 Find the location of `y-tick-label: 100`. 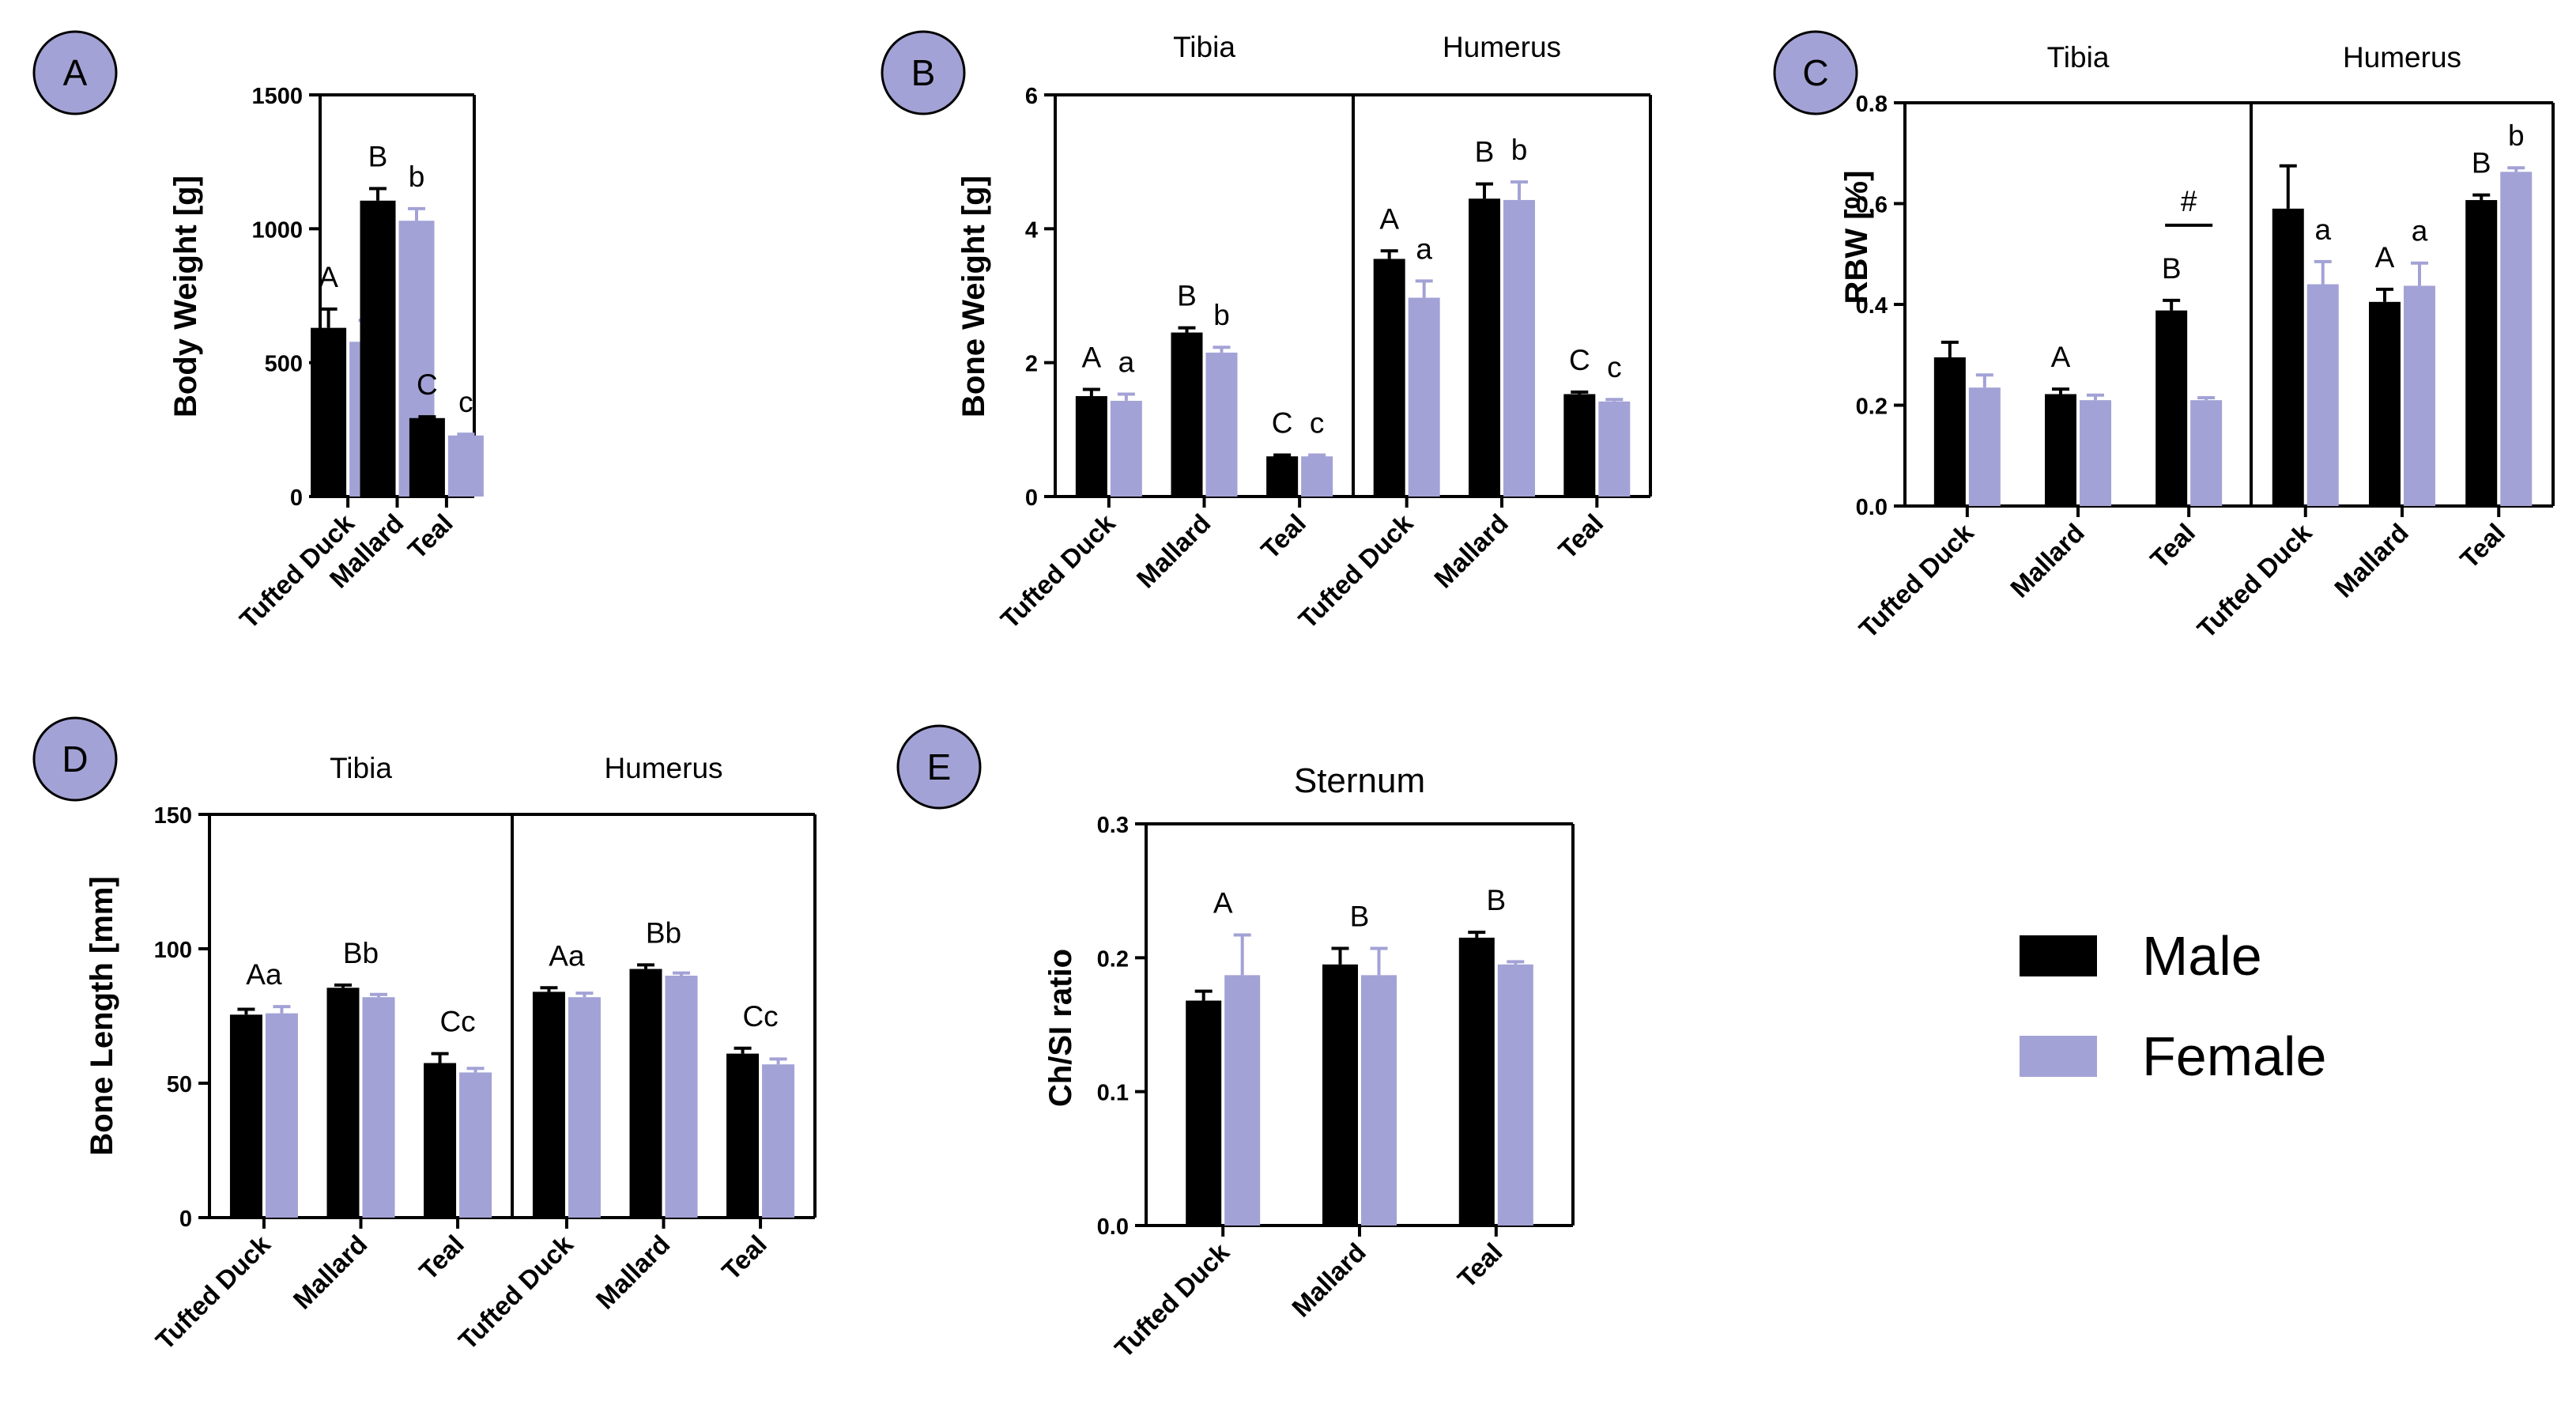

y-tick-label: 100 is located at coordinates (173, 950).